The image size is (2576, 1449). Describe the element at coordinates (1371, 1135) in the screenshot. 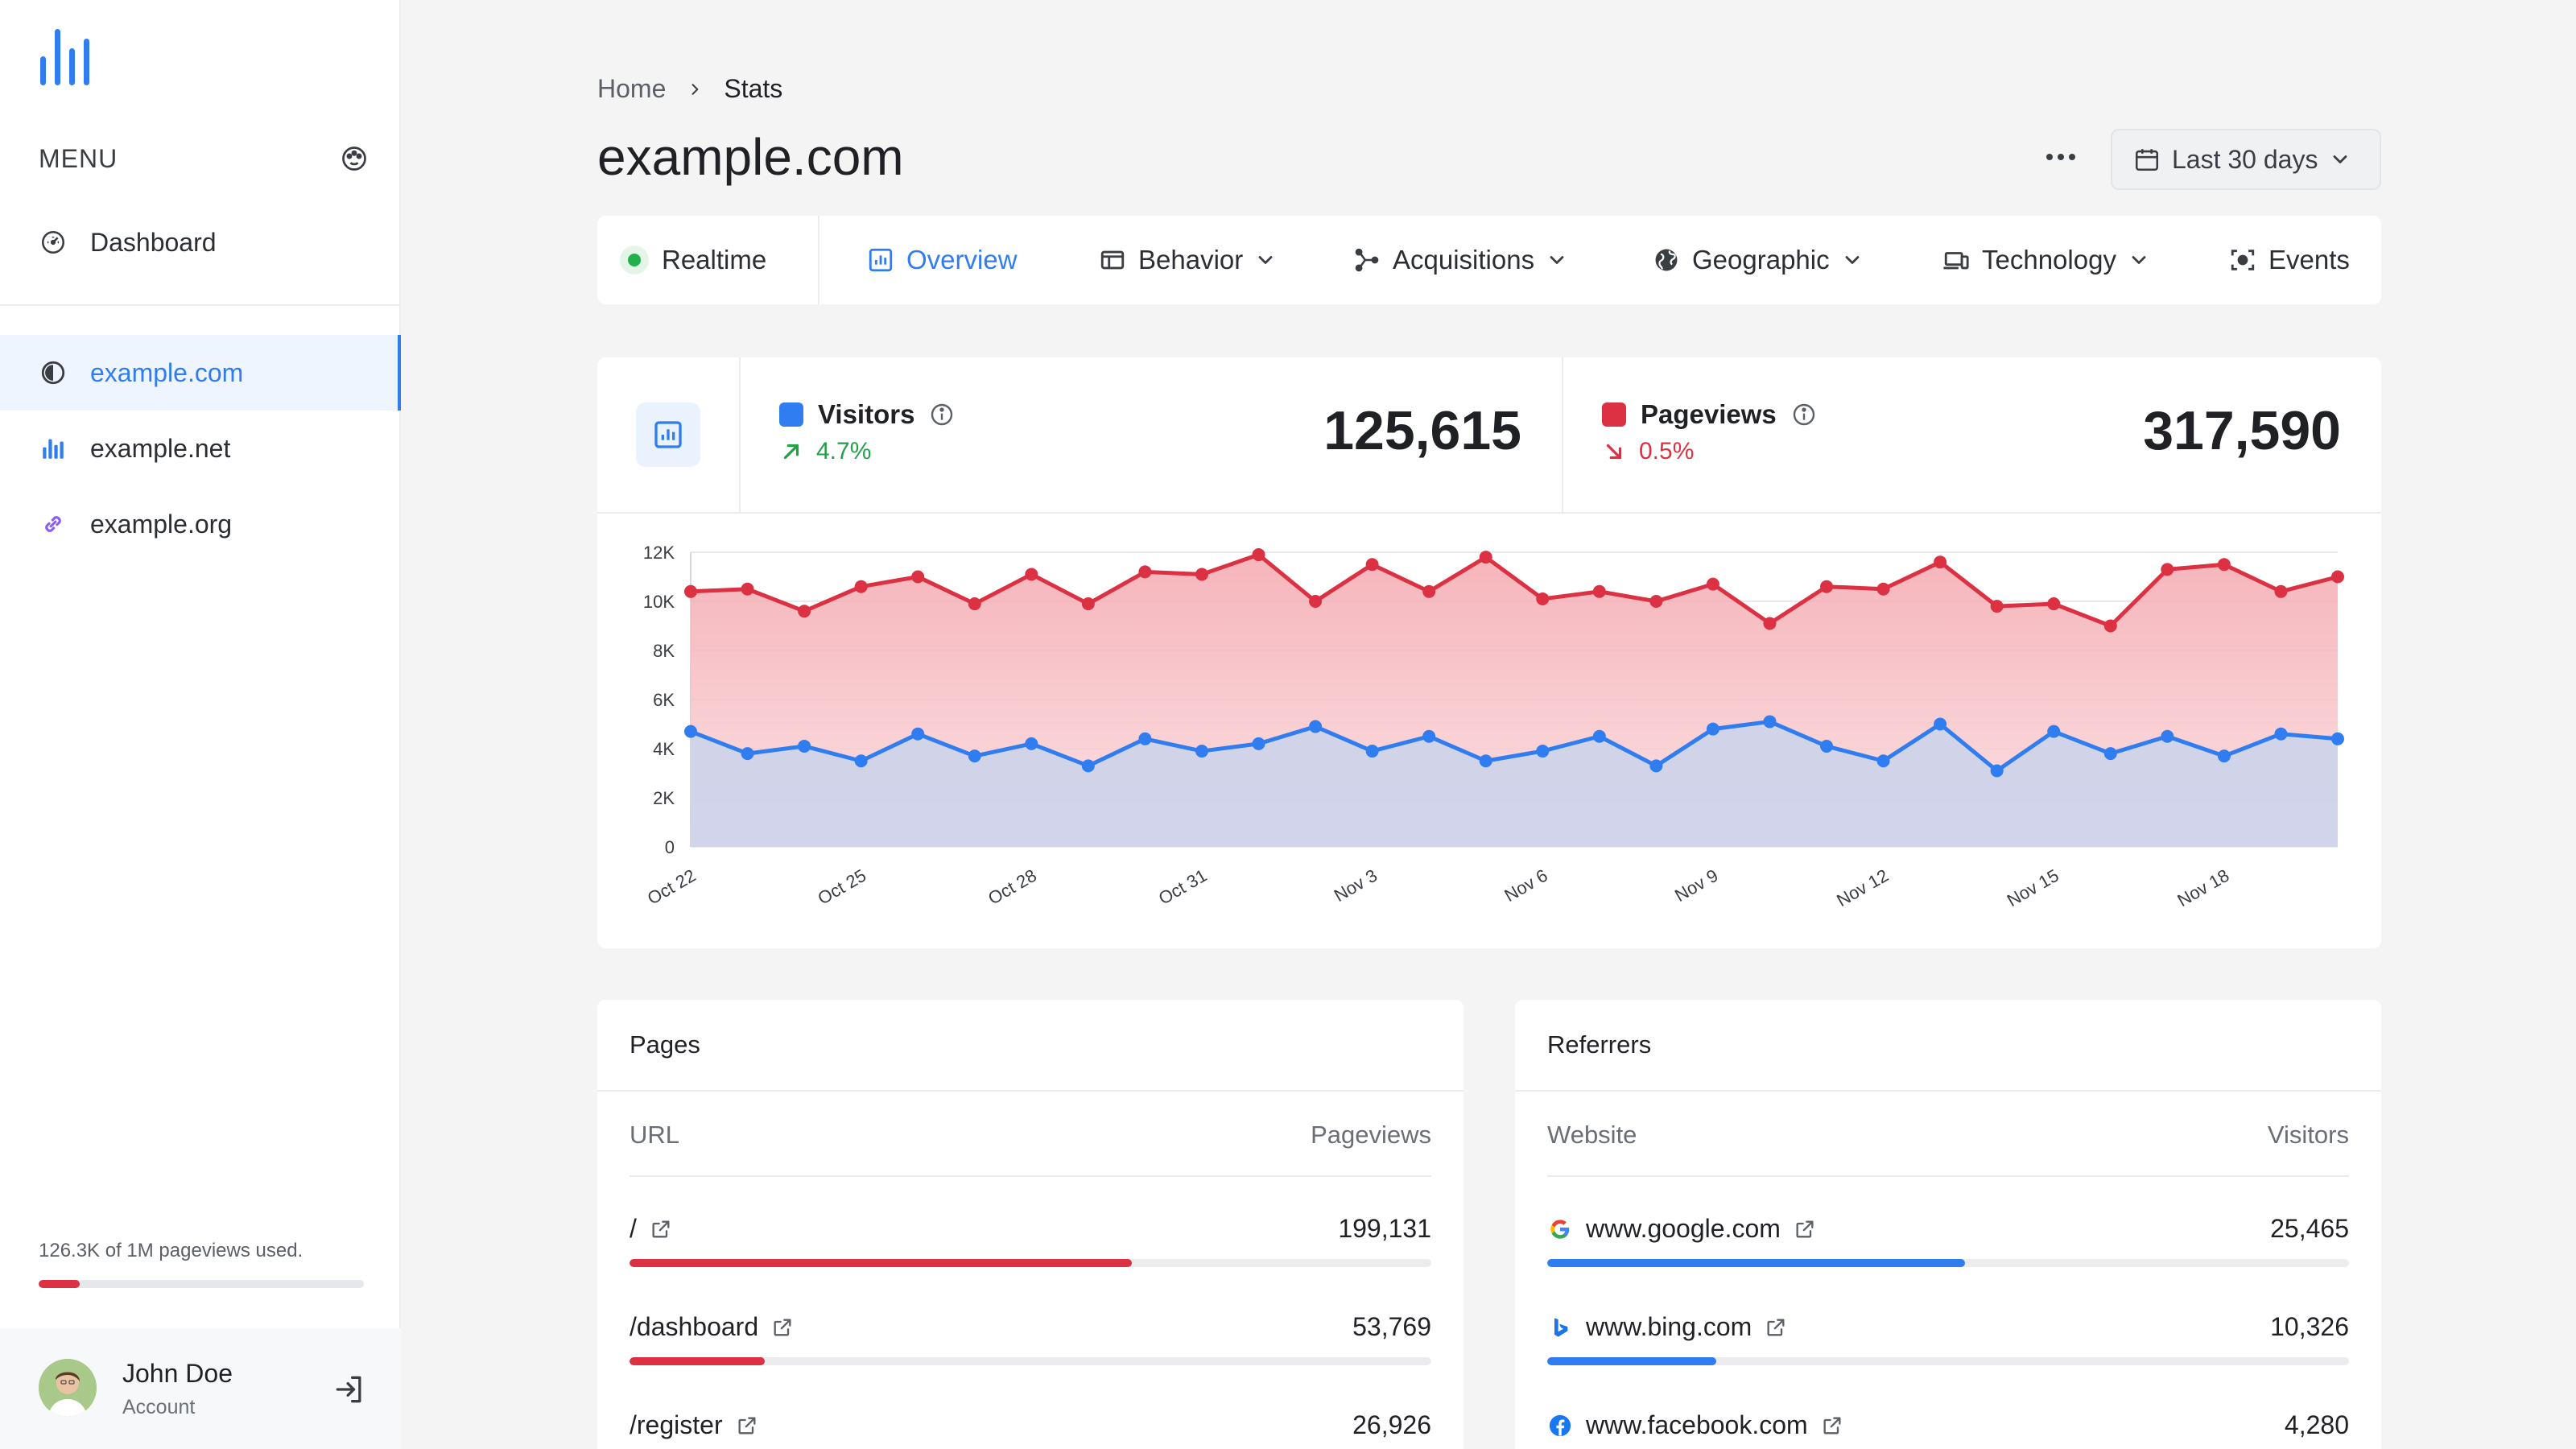

I see `pages-col-pageviews: Pageviews` at that location.